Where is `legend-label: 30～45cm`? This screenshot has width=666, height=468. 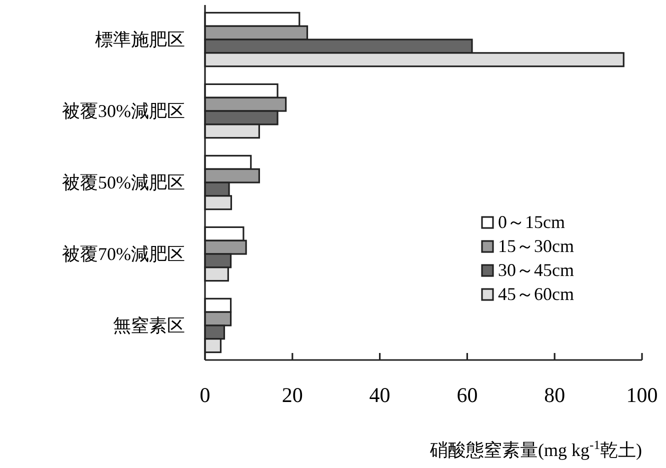
legend-label: 30～45cm is located at coordinates (536, 270).